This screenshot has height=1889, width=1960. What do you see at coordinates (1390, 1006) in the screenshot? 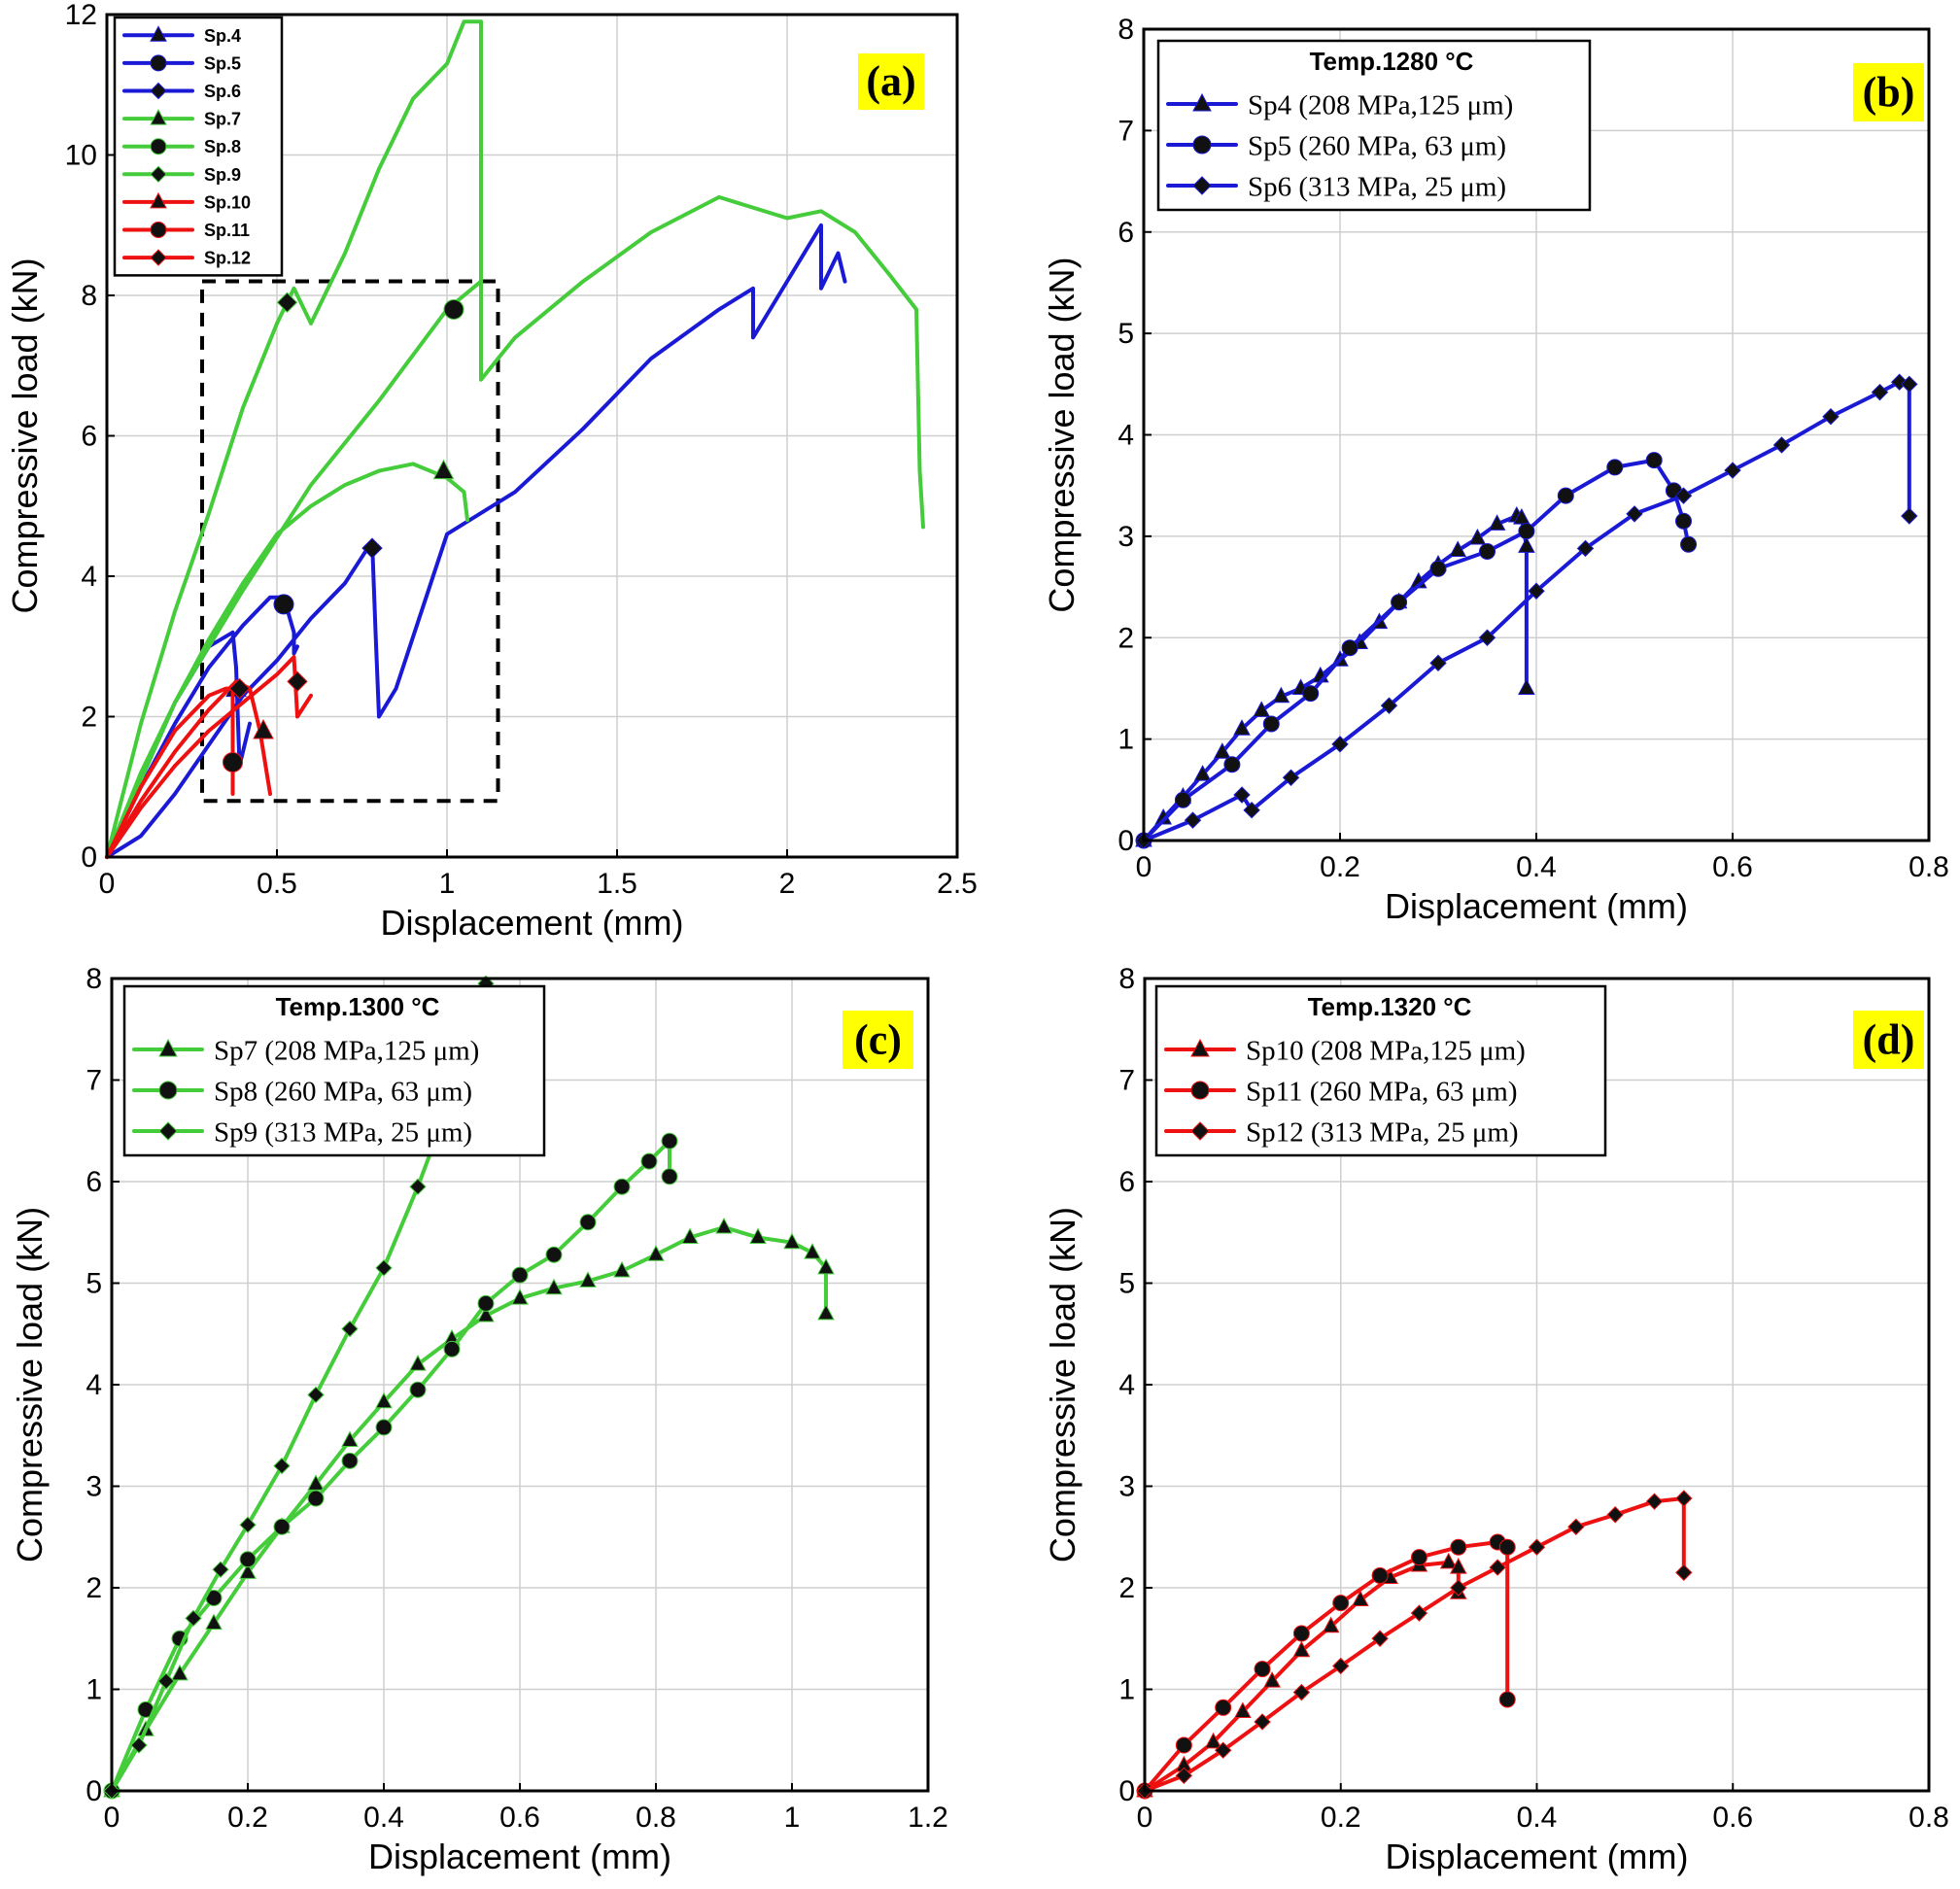
I see `legend-title: Temp.1320 °C` at bounding box center [1390, 1006].